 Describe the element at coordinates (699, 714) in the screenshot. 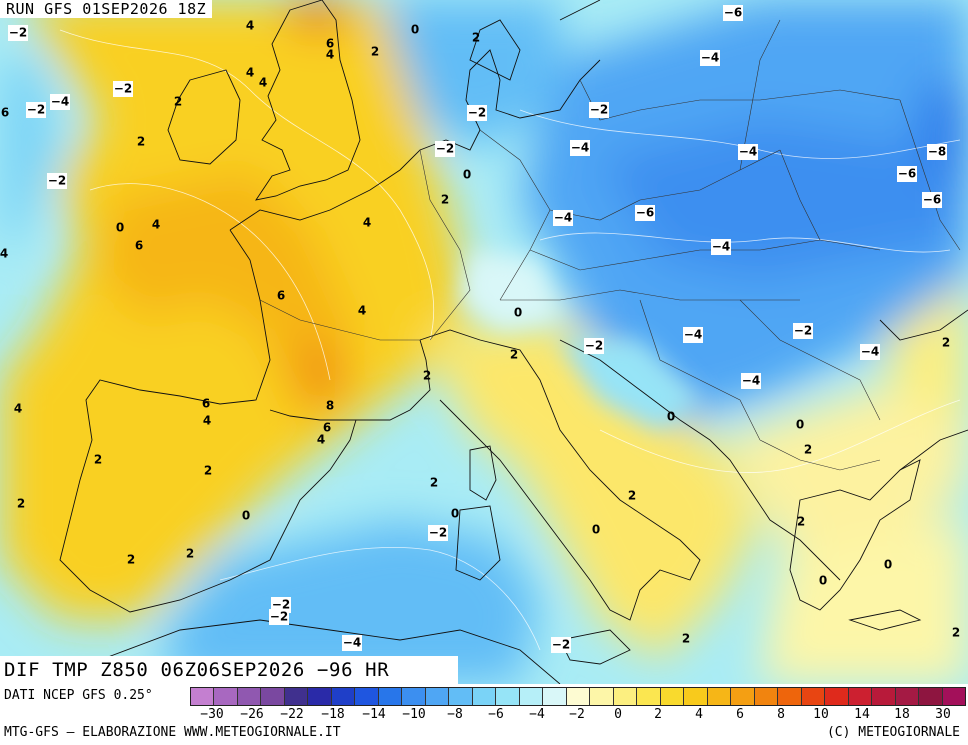

I see `legend-tick-label: 4` at that location.